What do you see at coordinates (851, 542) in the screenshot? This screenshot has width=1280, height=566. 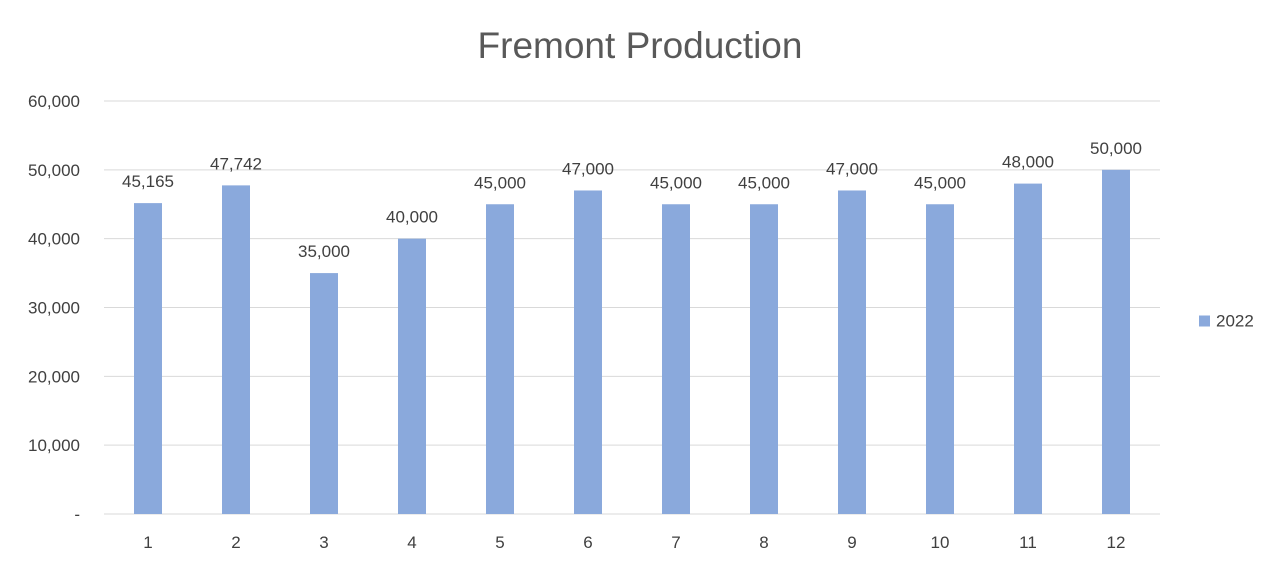 I see `x-tick-label: 9` at bounding box center [851, 542].